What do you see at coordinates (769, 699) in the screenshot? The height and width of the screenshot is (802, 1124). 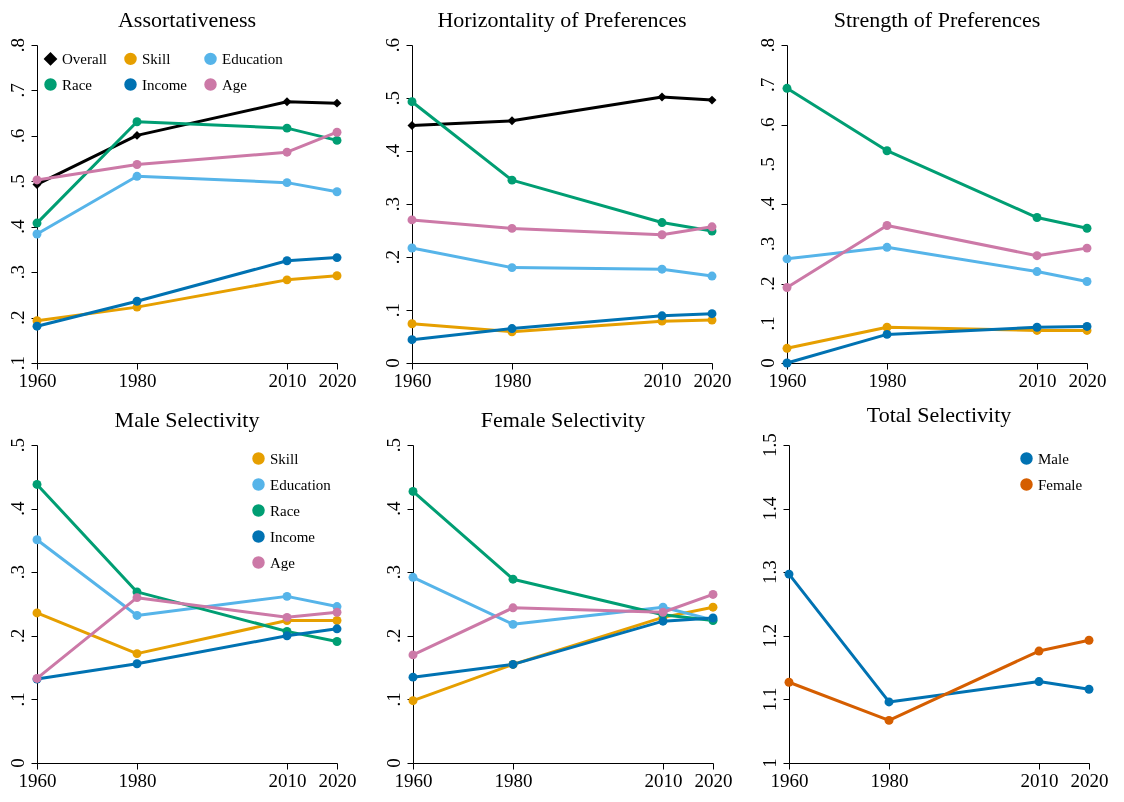 I see `y-tick-label: 1.1` at bounding box center [769, 699].